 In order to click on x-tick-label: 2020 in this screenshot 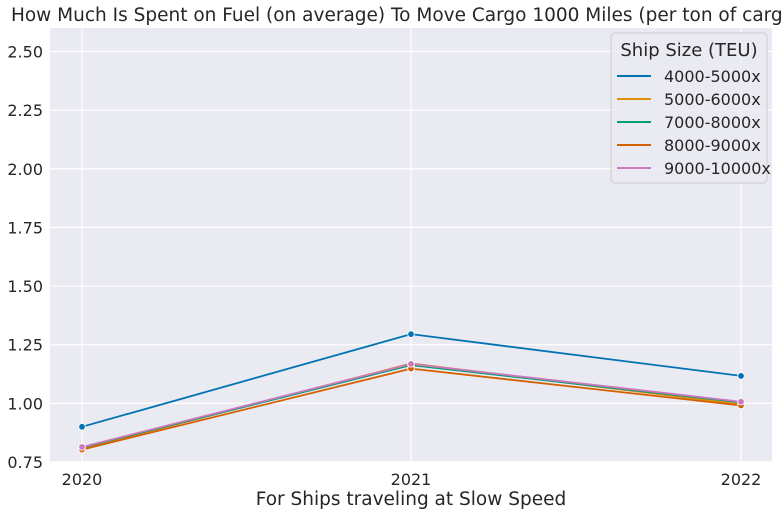, I will do `click(82, 479)`.